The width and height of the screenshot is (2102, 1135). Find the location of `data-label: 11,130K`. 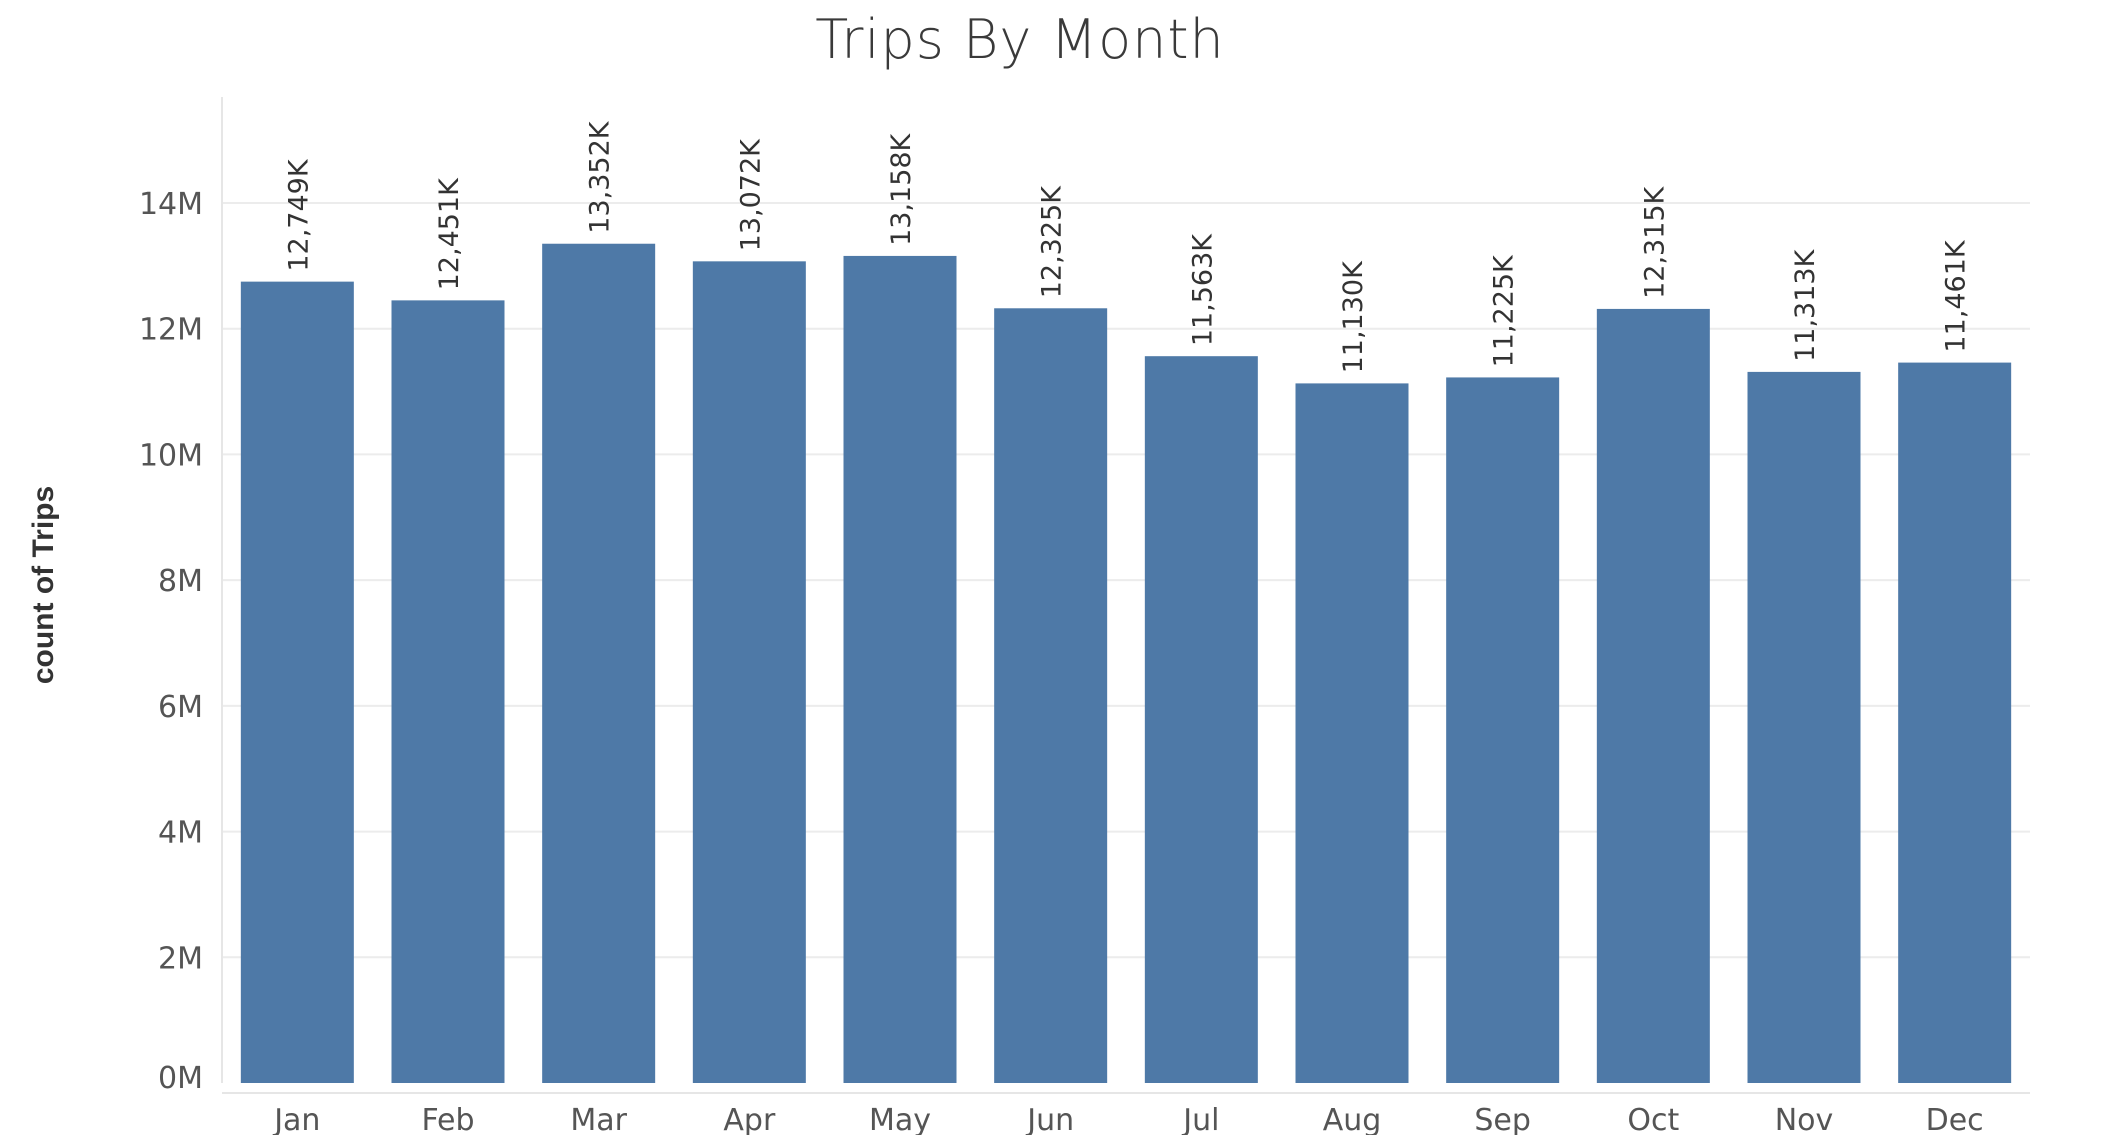

data-label: 11,130K is located at coordinates (1353, 316).